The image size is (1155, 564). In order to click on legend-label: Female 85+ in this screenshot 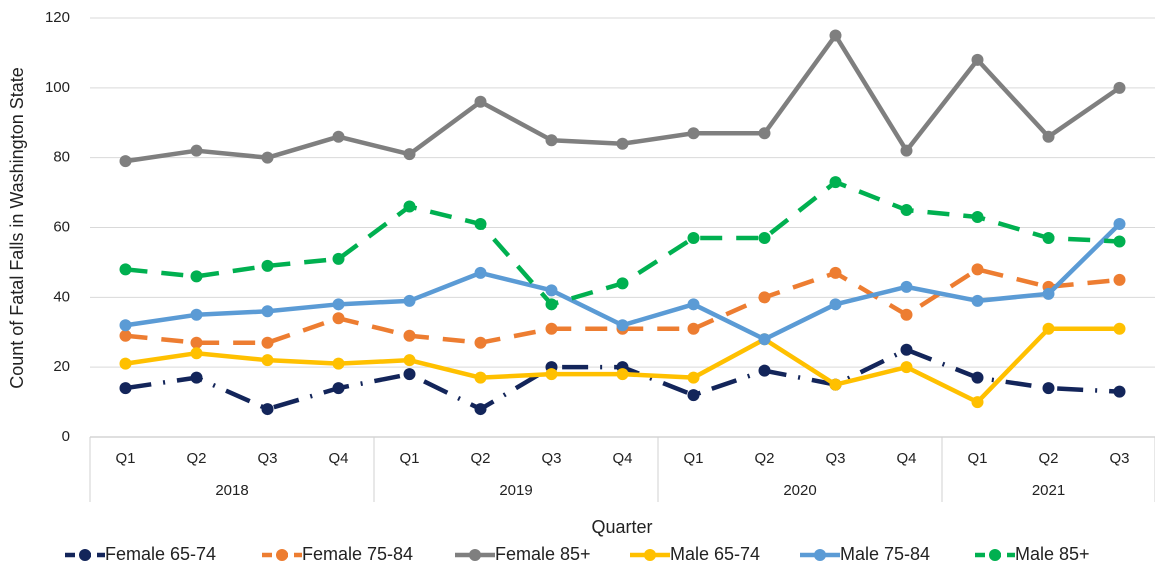, I will do `click(543, 554)`.